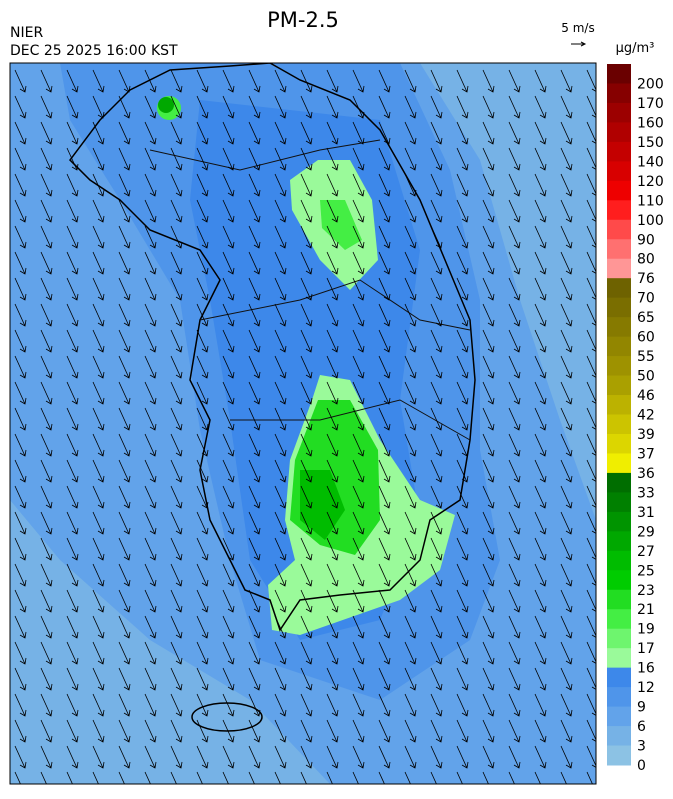 The width and height of the screenshot is (673, 799). Describe the element at coordinates (303, 20) in the screenshot. I see `title: PM-2.5` at that location.